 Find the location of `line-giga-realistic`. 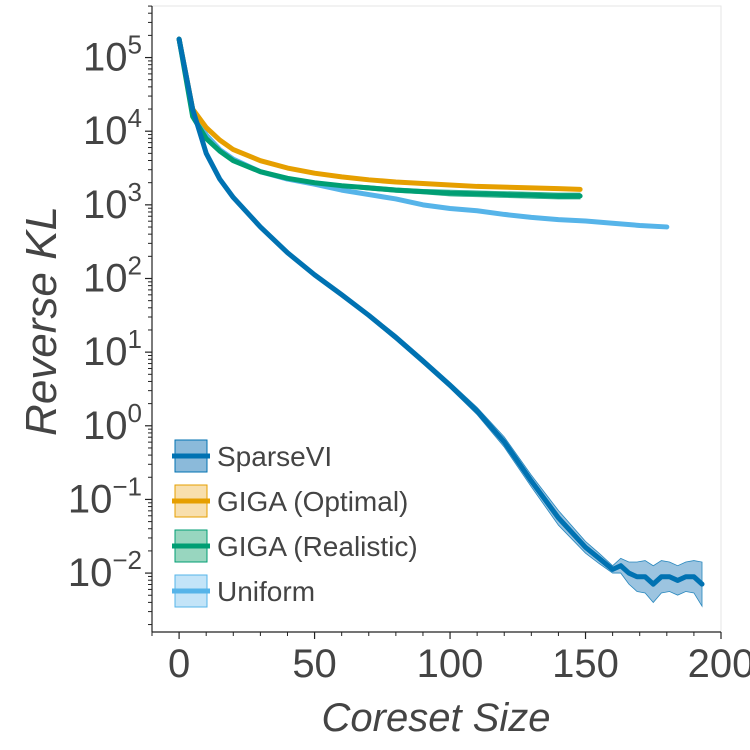

line-giga-realistic is located at coordinates (379, 117).